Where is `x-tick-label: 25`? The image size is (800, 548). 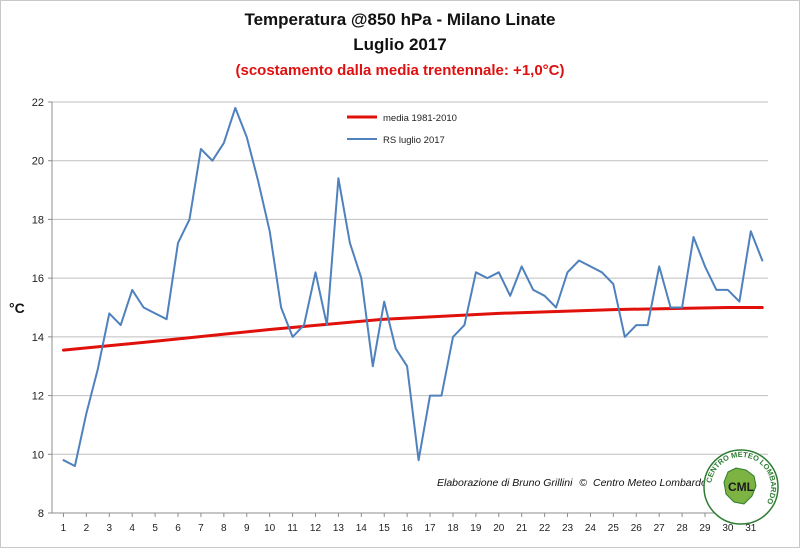 x-tick-label: 25 is located at coordinates (614, 528).